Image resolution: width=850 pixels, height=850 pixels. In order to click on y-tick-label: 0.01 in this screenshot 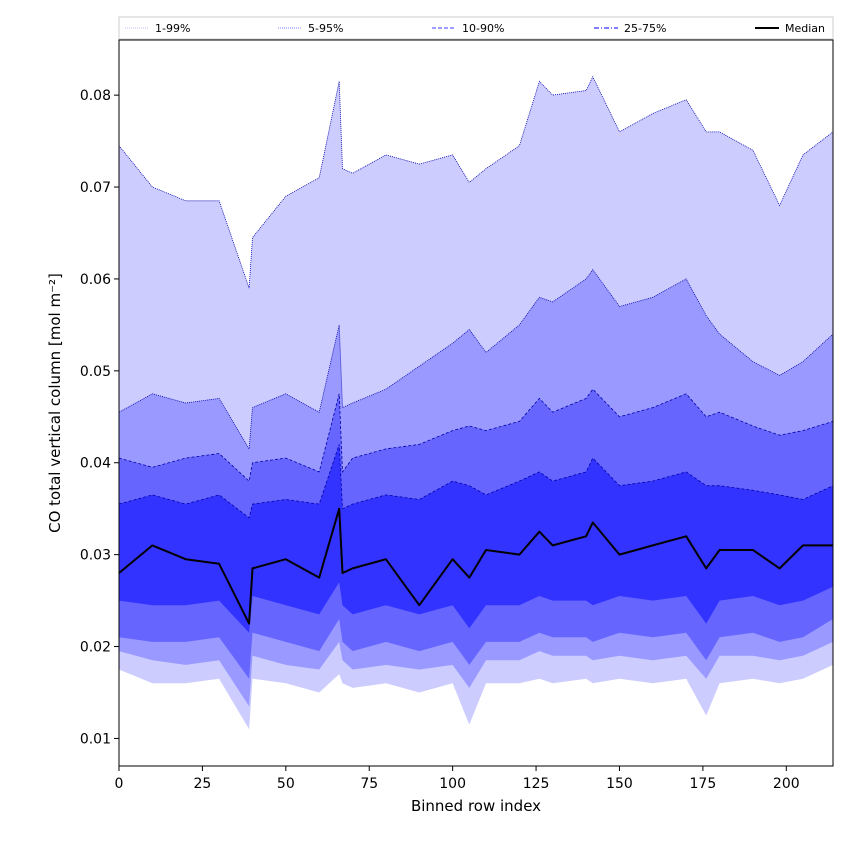, I will do `click(95, 739)`.